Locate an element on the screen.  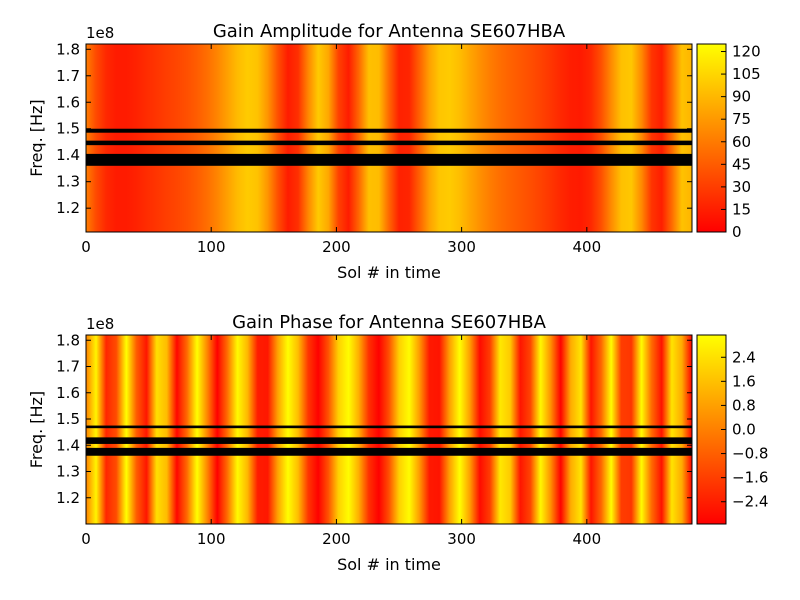
colorbar-tick-label: 30 is located at coordinates (741, 187).